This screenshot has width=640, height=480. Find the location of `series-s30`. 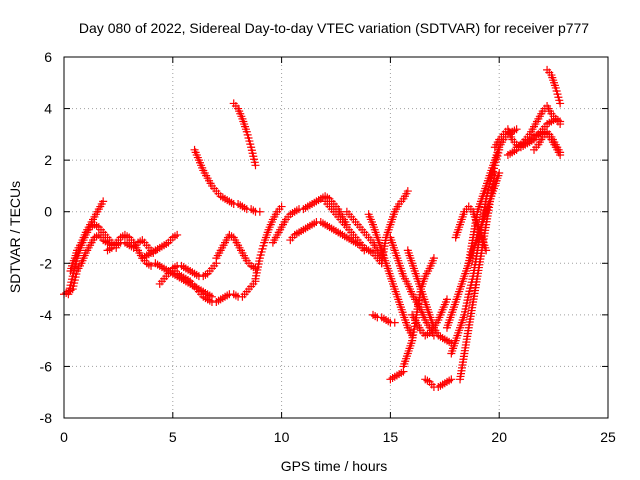

series-s30 is located at coordinates (471, 228).